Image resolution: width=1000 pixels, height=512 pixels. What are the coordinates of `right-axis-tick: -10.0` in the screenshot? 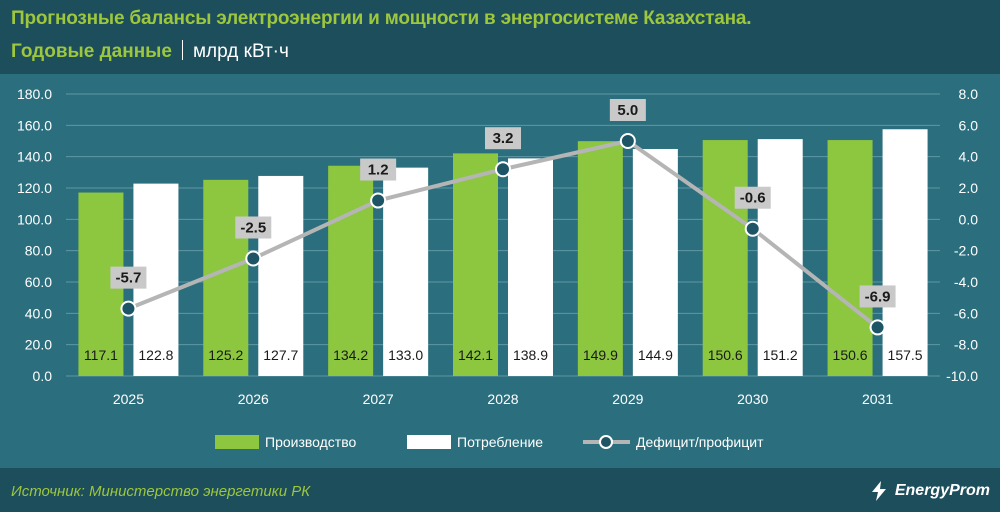 It's located at (962, 376).